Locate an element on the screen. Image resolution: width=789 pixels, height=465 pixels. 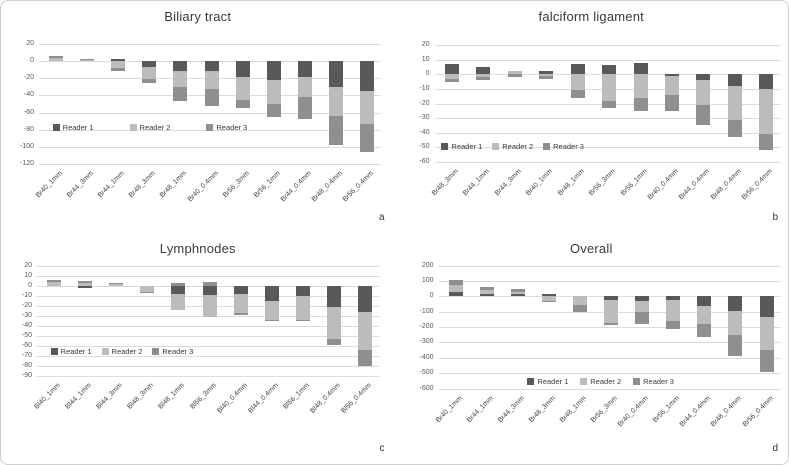
bar-segment-reader2-Bl40_0.4mm is located at coordinates (240, 303).